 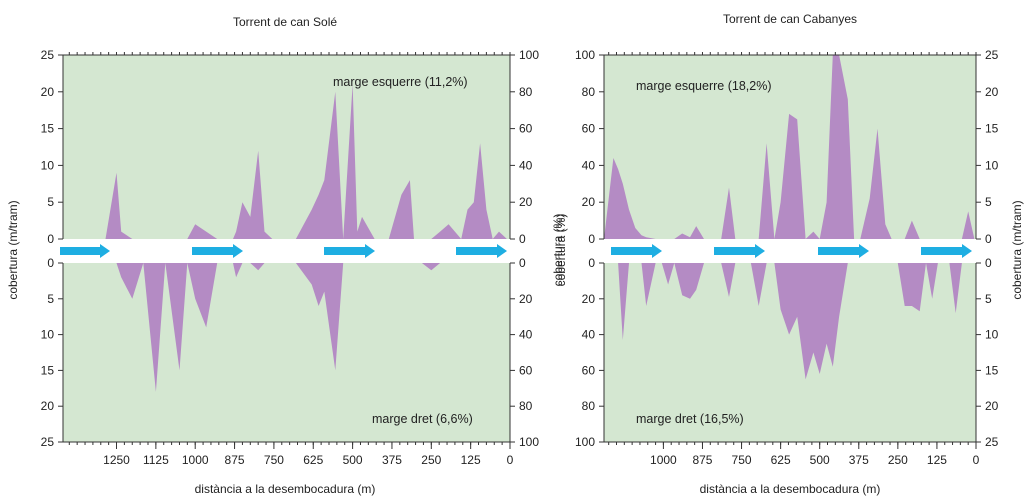 I want to click on y-axis-label-left: cobertura (%), so click(x=558, y=250).